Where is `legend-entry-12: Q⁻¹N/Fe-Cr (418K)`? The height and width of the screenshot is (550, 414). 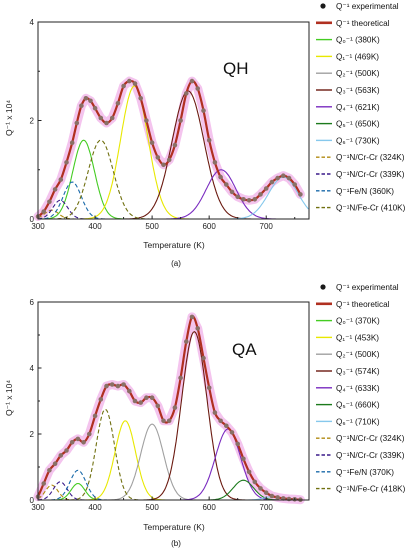
legend-entry-12: Q⁻¹N/Fe-Cr (418K) is located at coordinates (361, 489).